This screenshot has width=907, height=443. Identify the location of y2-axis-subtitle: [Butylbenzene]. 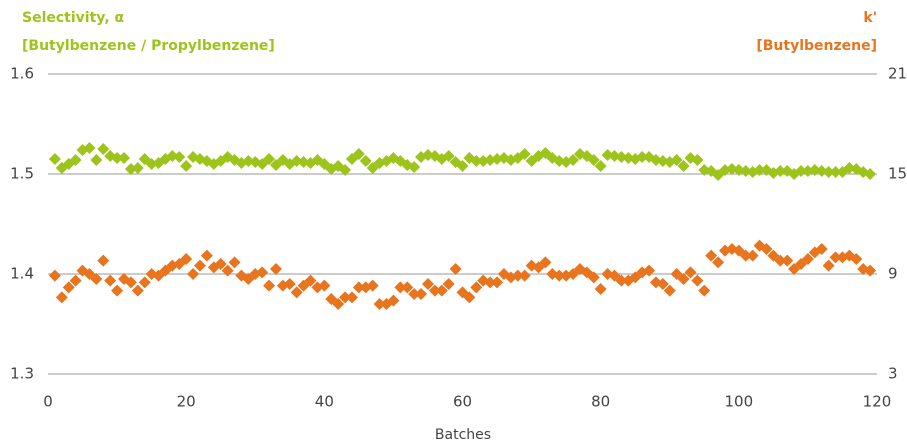
(816, 46).